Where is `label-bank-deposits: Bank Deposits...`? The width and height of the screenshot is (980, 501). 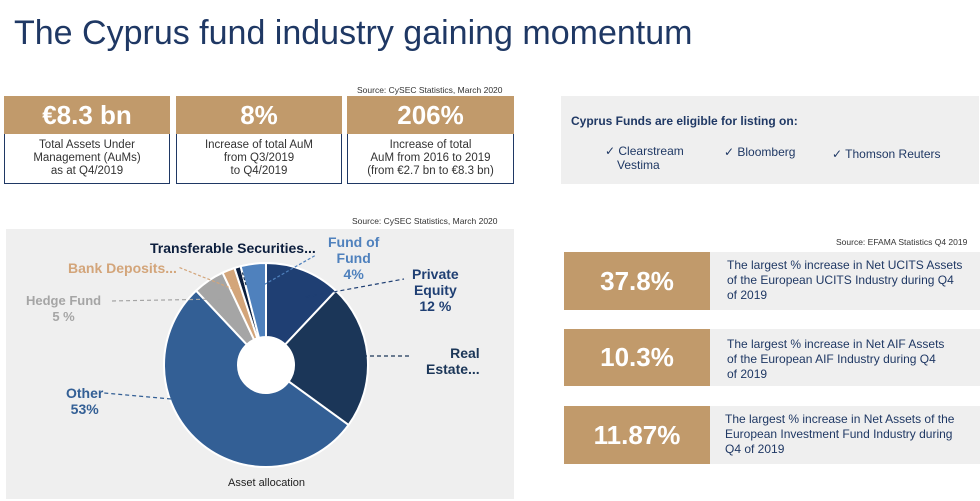
label-bank-deposits: Bank Deposits... is located at coordinates (122, 268).